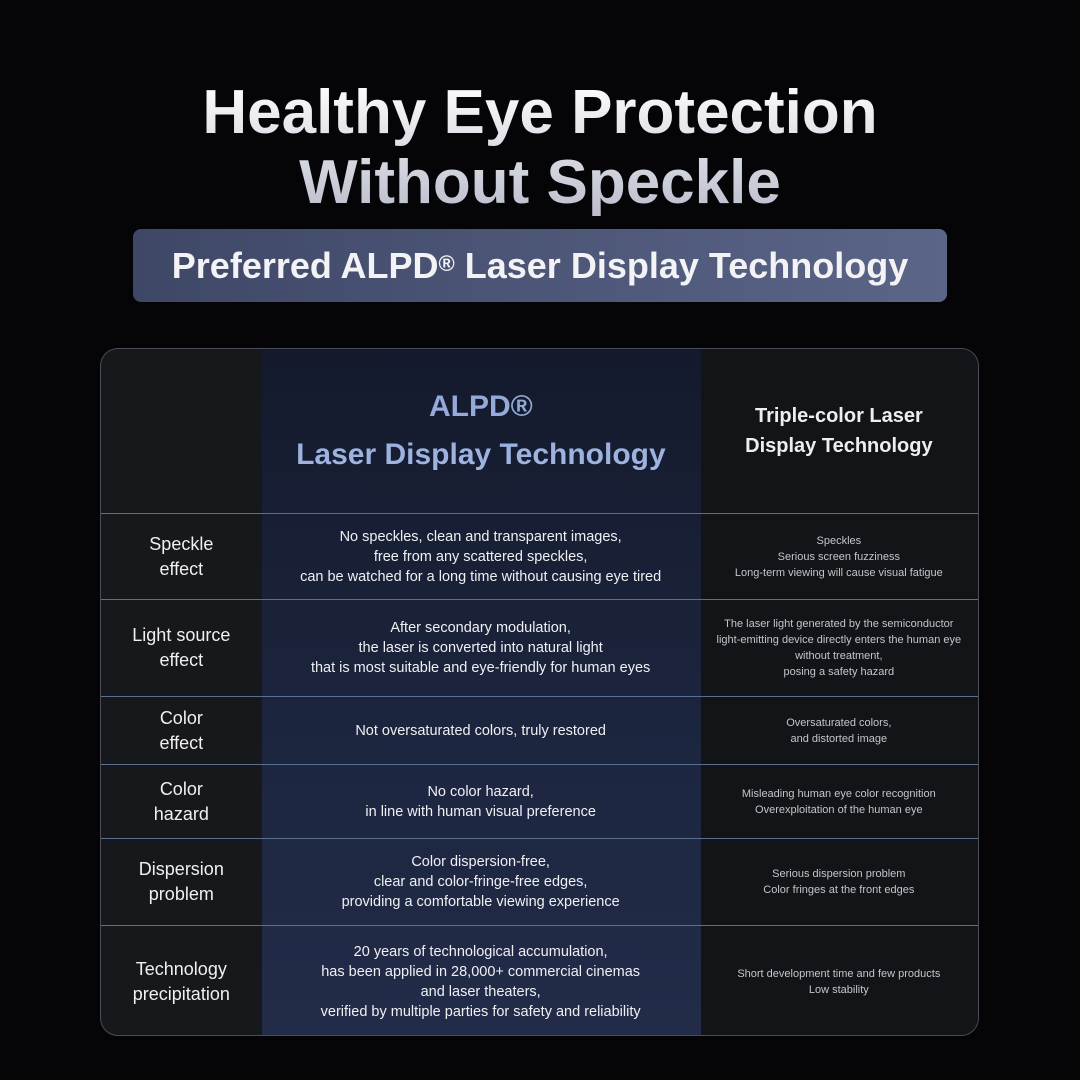  I want to click on row-label: Color effect, so click(181, 730).